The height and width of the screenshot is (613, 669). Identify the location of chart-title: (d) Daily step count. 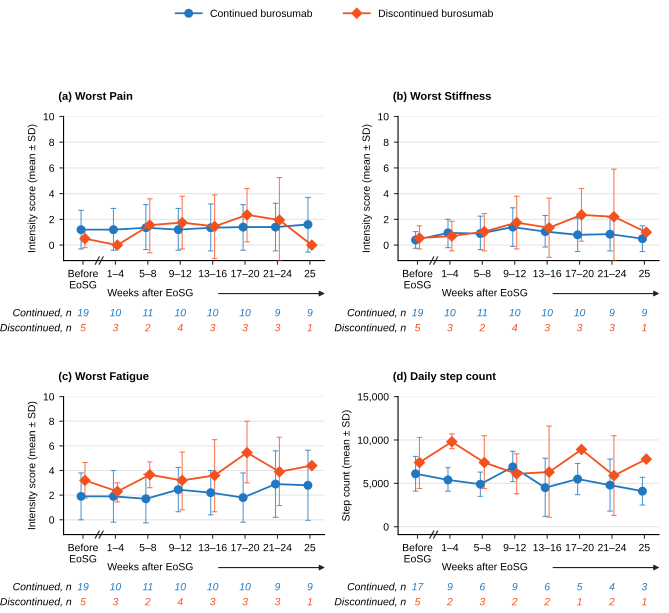
(444, 377).